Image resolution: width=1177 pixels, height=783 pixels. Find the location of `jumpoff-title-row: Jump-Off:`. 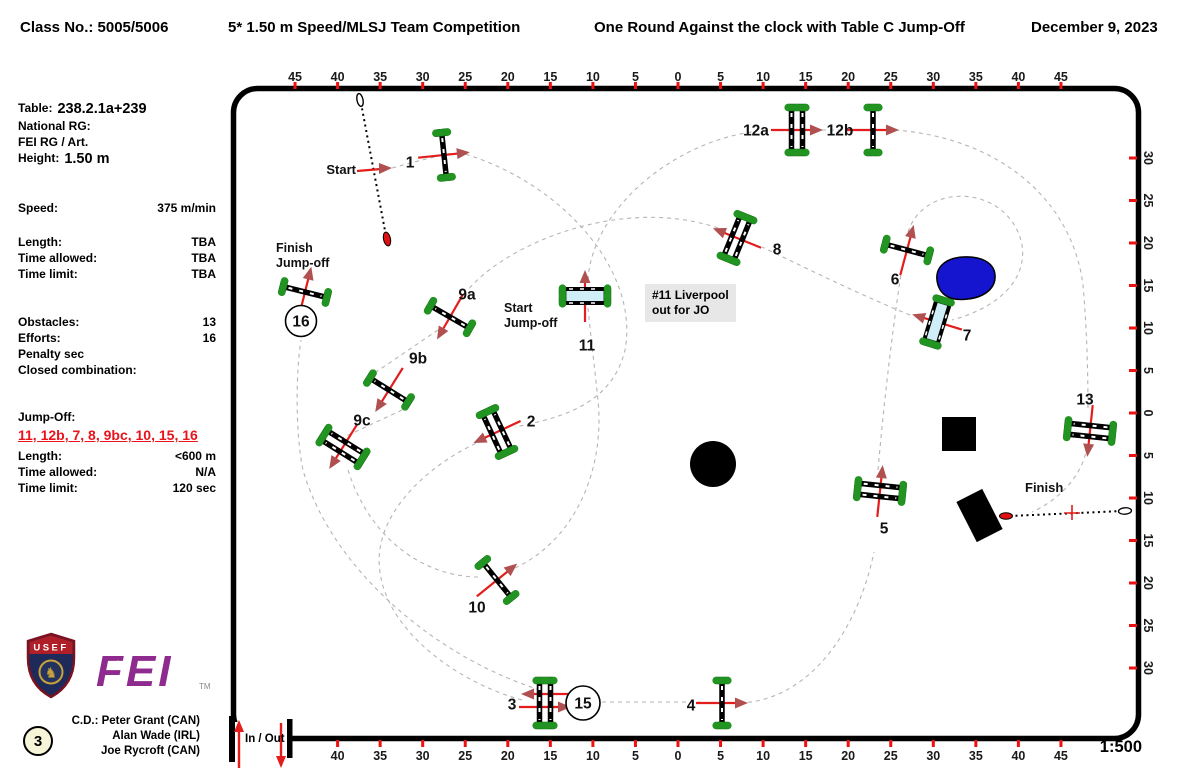

jumpoff-title-row: Jump-Off: is located at coordinates (117, 417).